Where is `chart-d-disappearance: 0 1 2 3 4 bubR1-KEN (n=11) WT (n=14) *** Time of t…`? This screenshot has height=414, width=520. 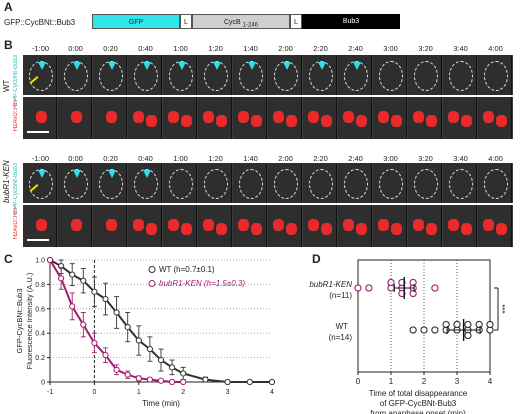
chart-d-disappearance: 0 1 2 3 4 bubR1-KEN (n=11) WT (n=14) *** Time of t… is located at coordinates (409, 336).